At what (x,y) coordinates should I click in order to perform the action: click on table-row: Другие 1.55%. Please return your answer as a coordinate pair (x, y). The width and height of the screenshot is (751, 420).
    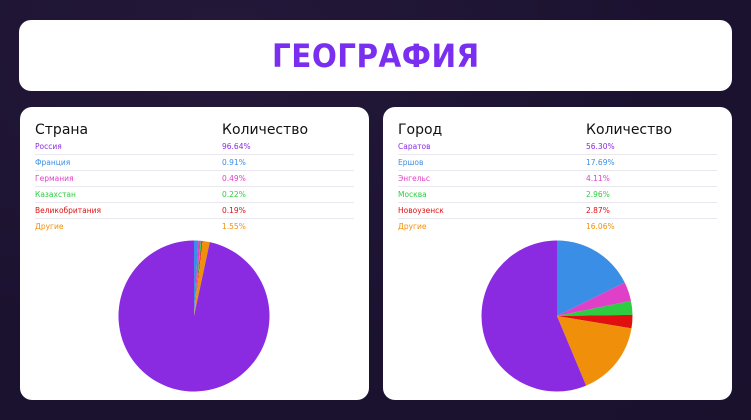
    Looking at the image, I should click on (194, 226).